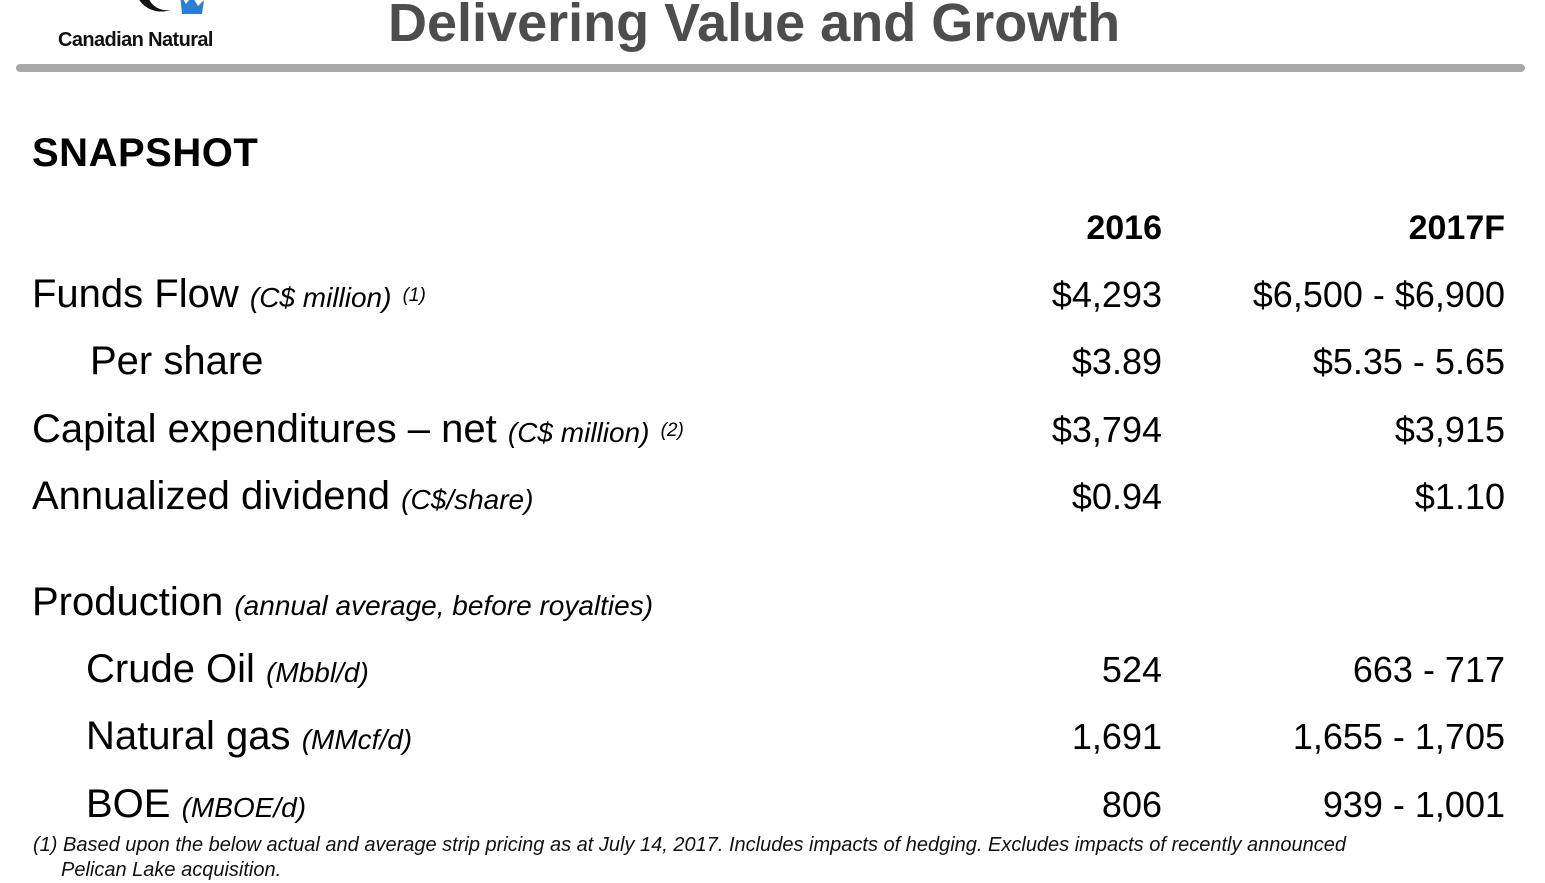 The image size is (1545, 883). I want to click on row-label-text: Natural gas, so click(188, 736).